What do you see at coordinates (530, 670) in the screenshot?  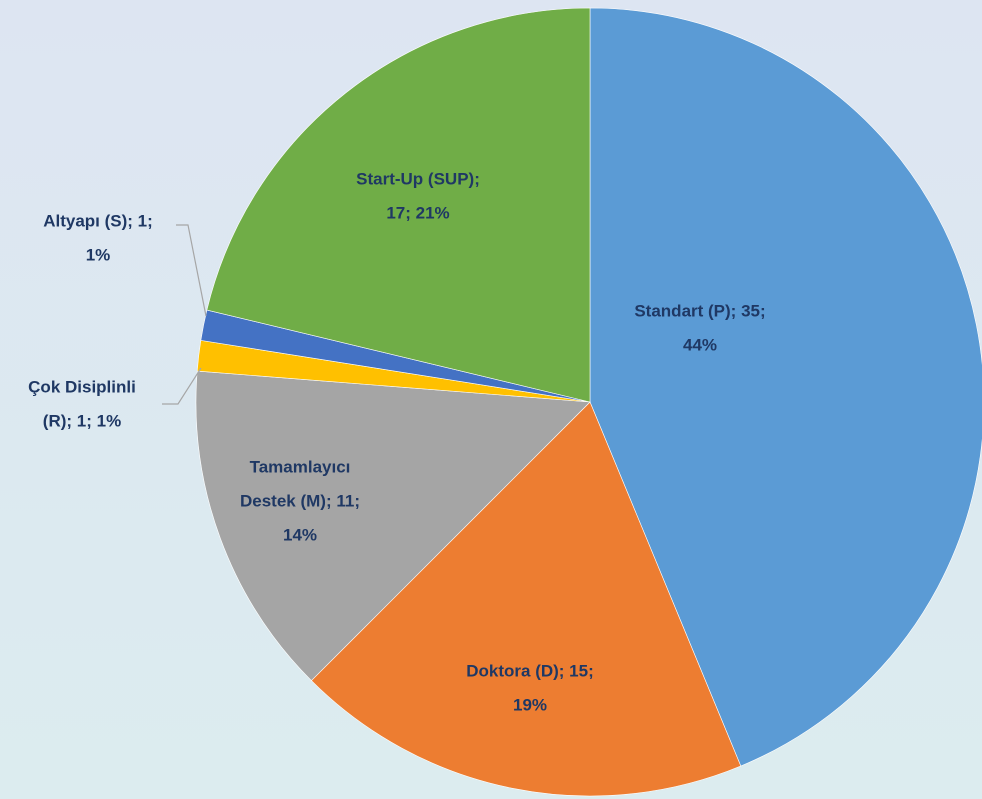 I see `data-label: Doktora (D); 15;` at bounding box center [530, 670].